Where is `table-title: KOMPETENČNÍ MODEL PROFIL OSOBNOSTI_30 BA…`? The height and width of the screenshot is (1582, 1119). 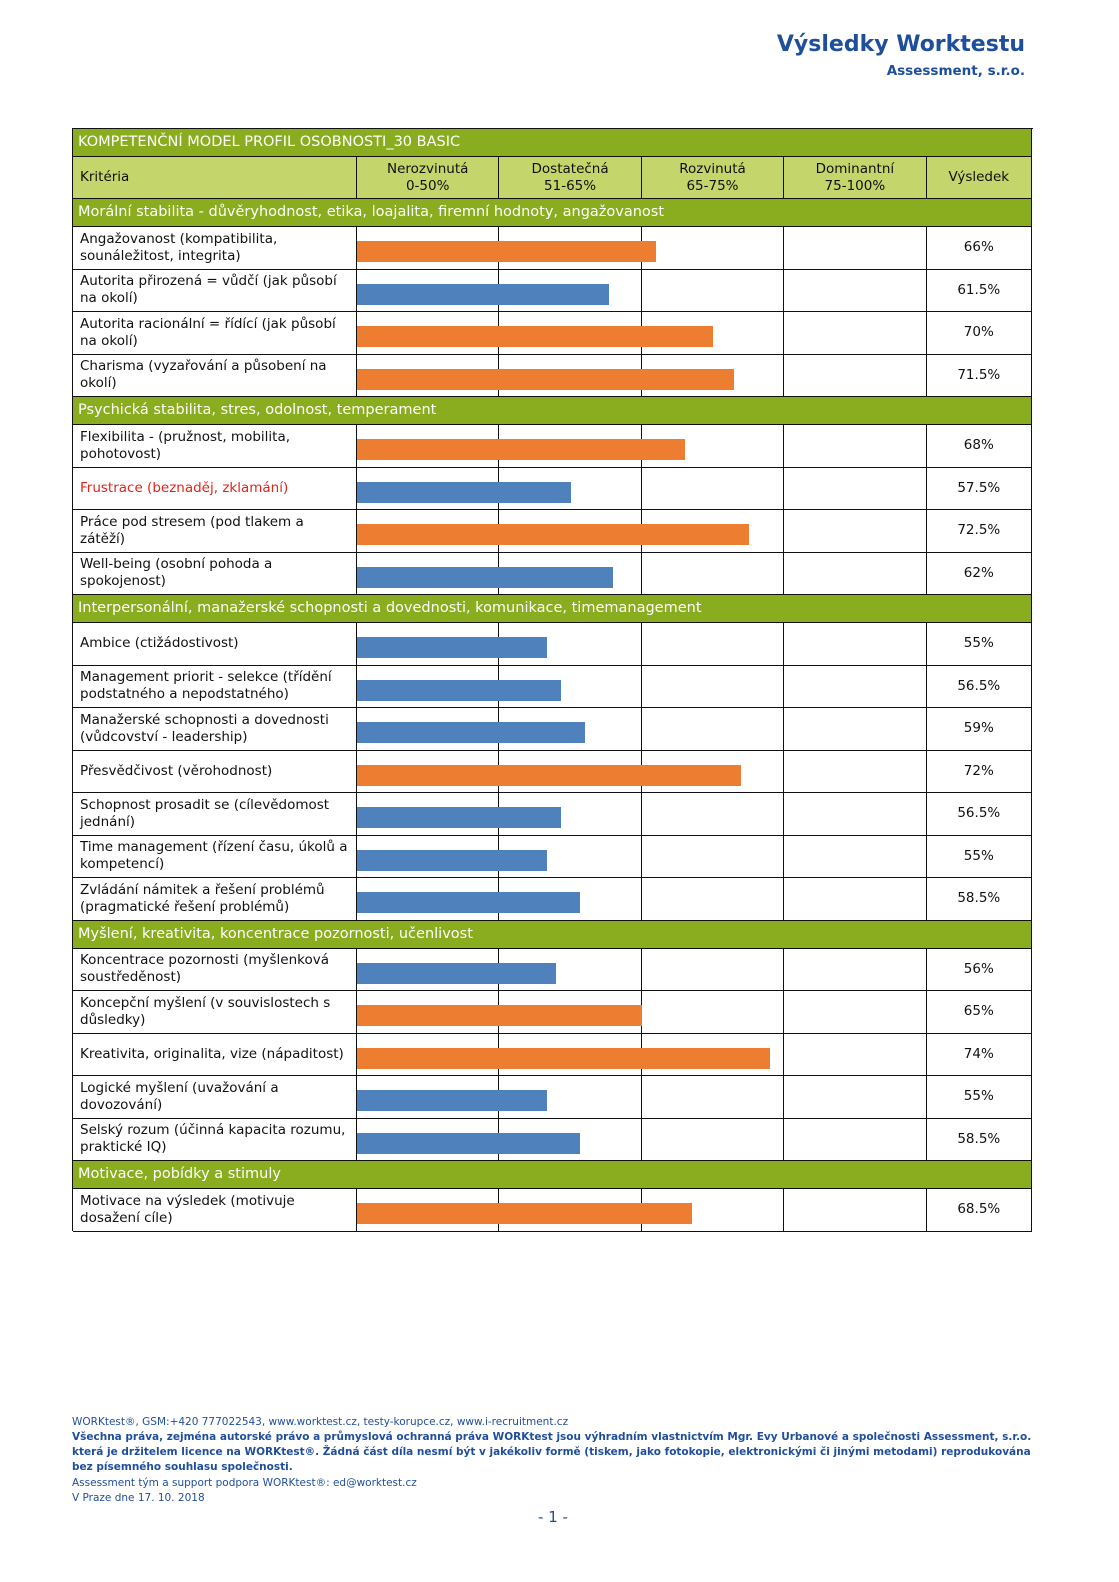 table-title: KOMPETENČNÍ MODEL PROFIL OSOBNOSTI_30 BA… is located at coordinates (552, 143).